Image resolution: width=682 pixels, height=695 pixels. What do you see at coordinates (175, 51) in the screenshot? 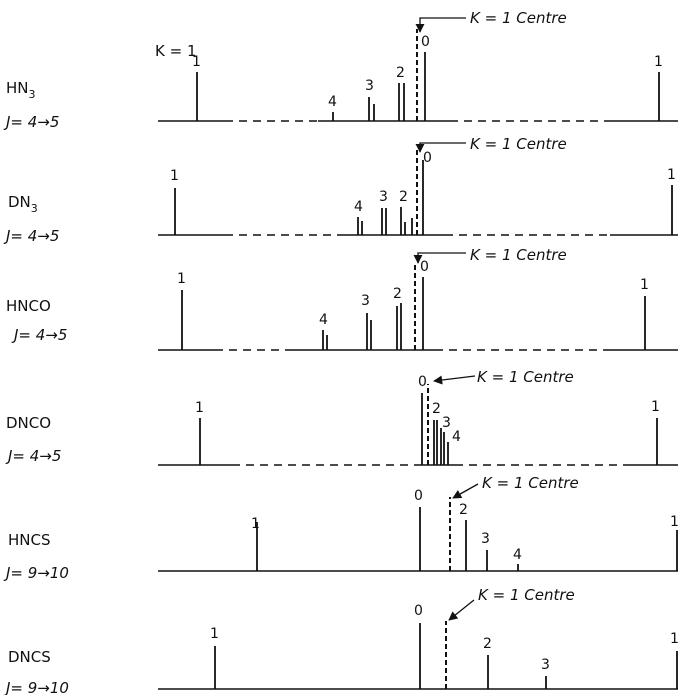
I see `k-equals-1-label: K = 1` at bounding box center [175, 51].